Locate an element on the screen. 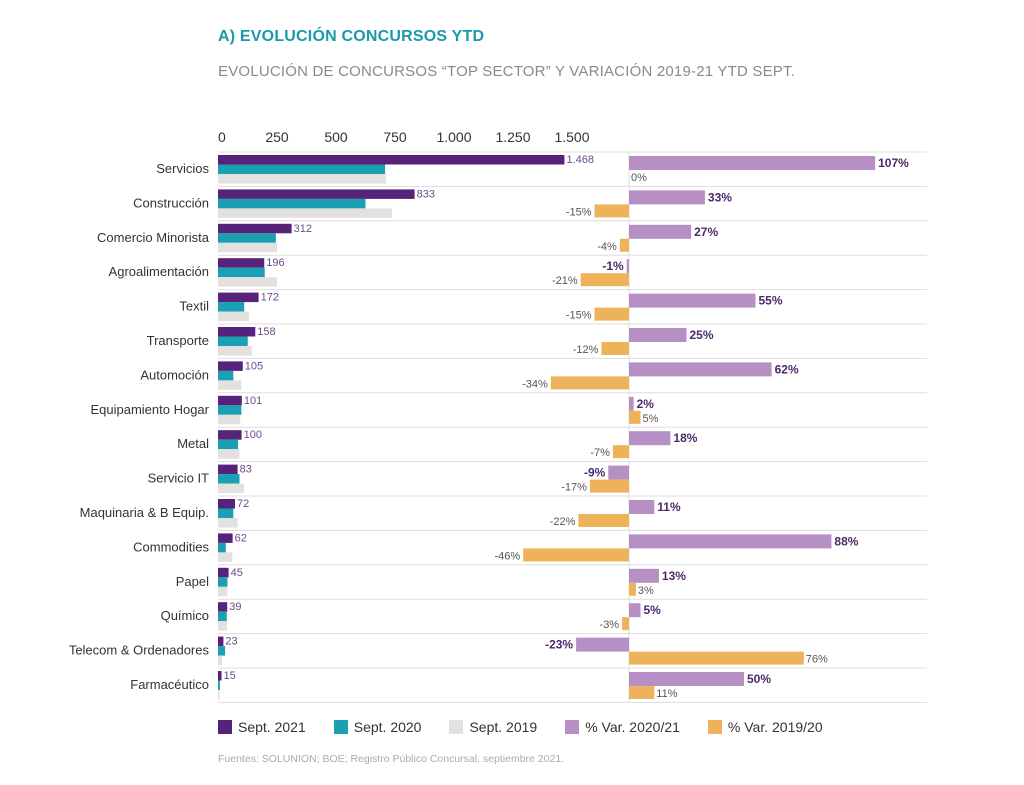  bar-value-label: 172 is located at coordinates (270, 298).